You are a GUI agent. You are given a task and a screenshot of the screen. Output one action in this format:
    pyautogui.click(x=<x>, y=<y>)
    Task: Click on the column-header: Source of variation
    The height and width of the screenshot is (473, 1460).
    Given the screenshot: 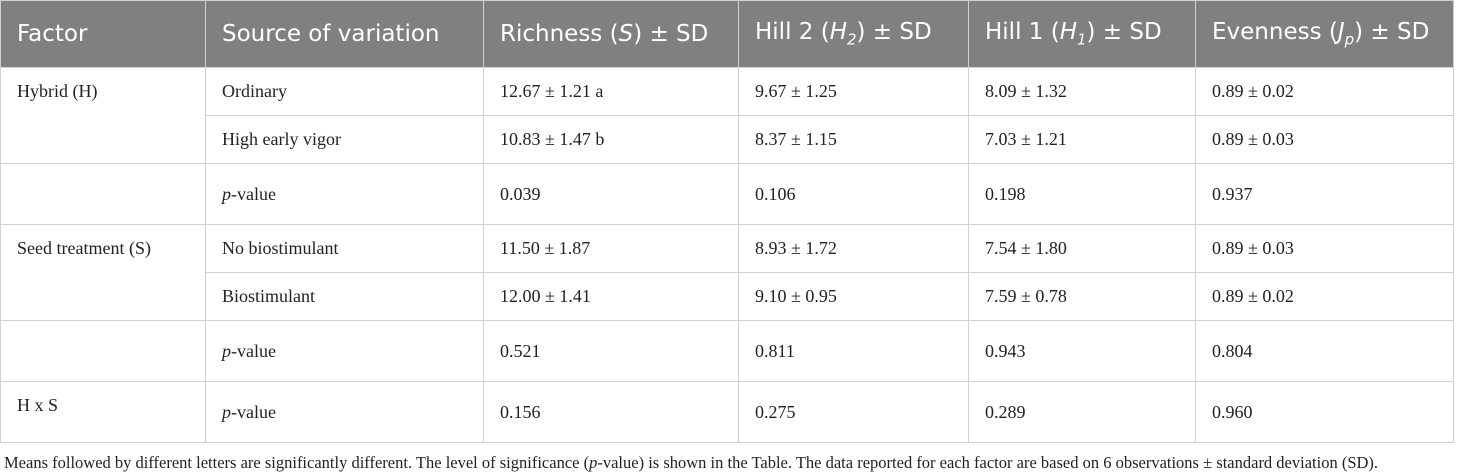 What is the action you would take?
    pyautogui.click(x=344, y=34)
    